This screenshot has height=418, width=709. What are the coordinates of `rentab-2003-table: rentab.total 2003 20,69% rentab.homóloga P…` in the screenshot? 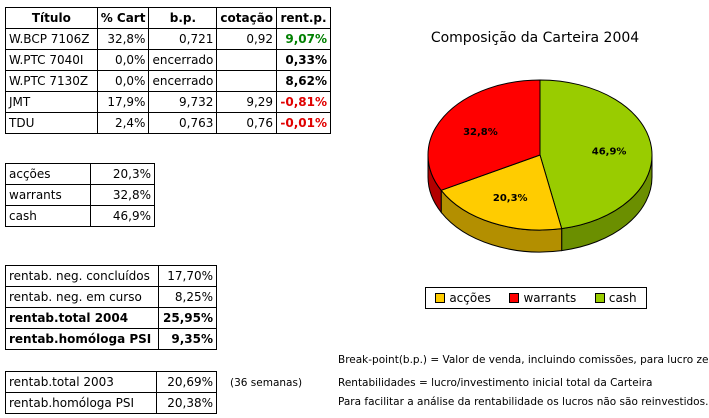 It's located at (111, 392).